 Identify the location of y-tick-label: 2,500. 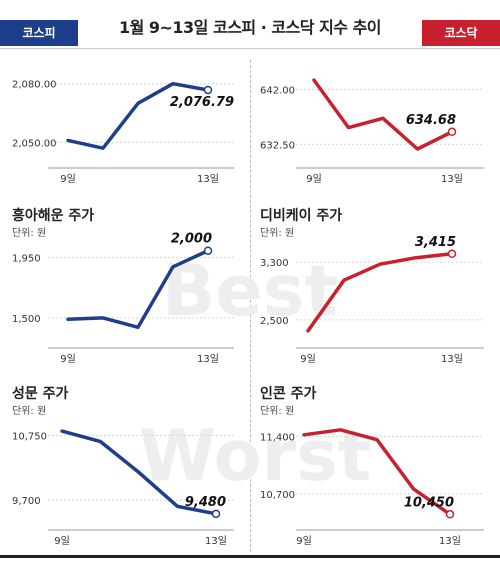
(274, 321).